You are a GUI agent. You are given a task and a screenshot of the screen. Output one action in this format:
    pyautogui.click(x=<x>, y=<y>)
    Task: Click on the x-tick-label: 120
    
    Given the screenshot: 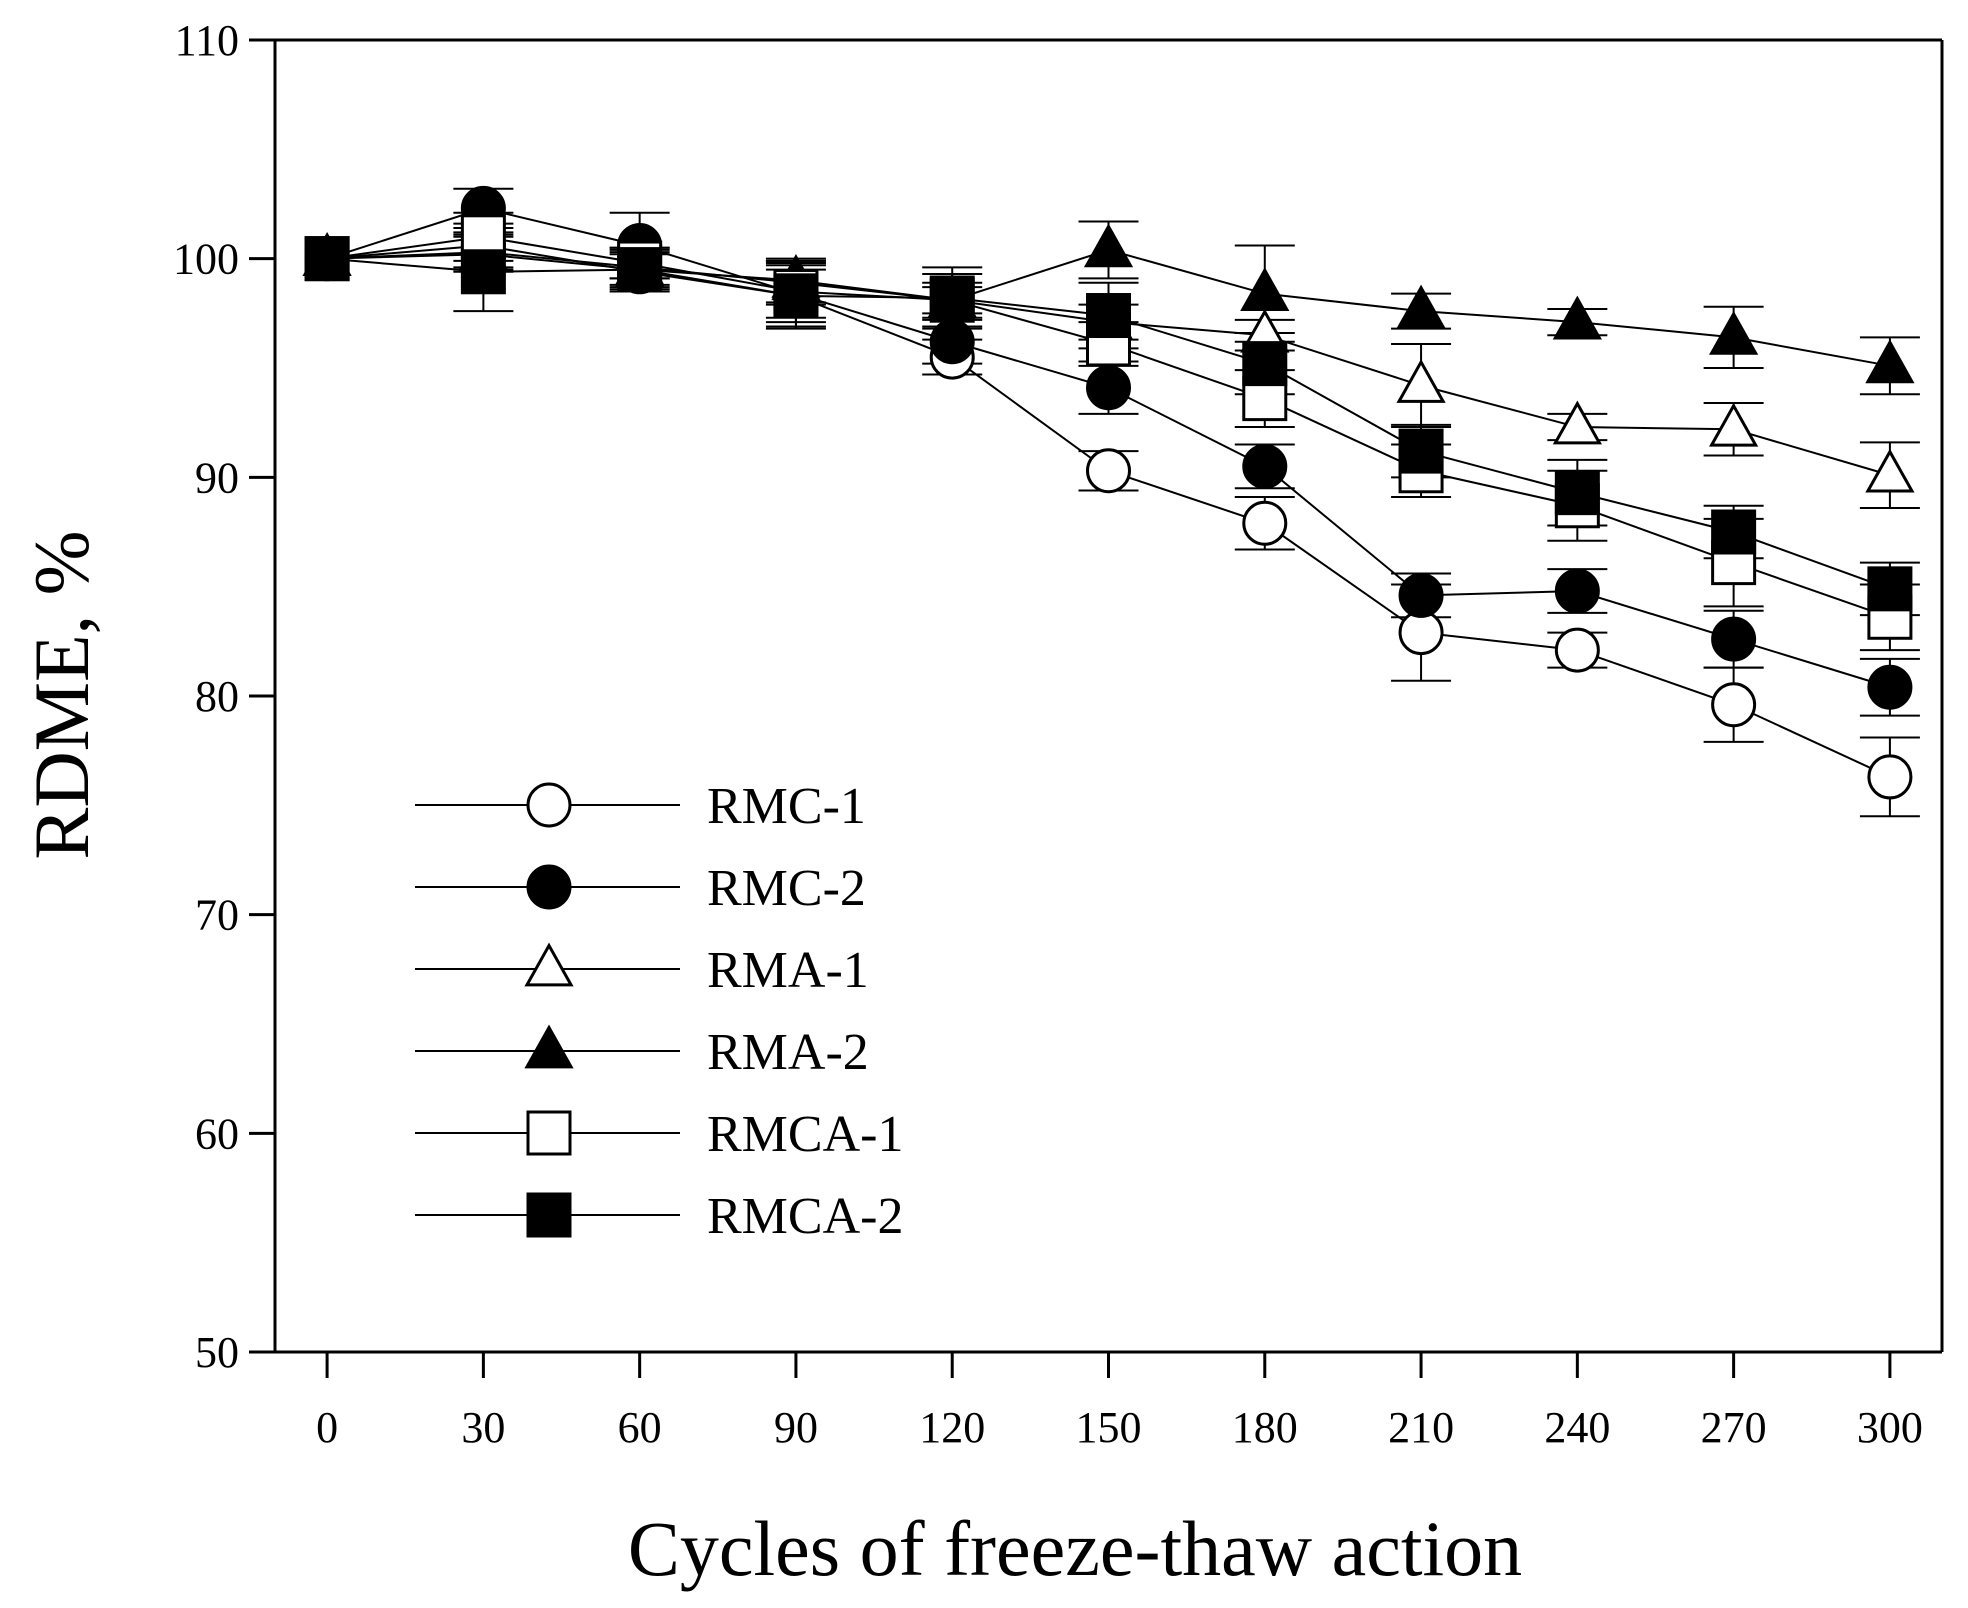 What is the action you would take?
    pyautogui.click(x=952, y=1427)
    